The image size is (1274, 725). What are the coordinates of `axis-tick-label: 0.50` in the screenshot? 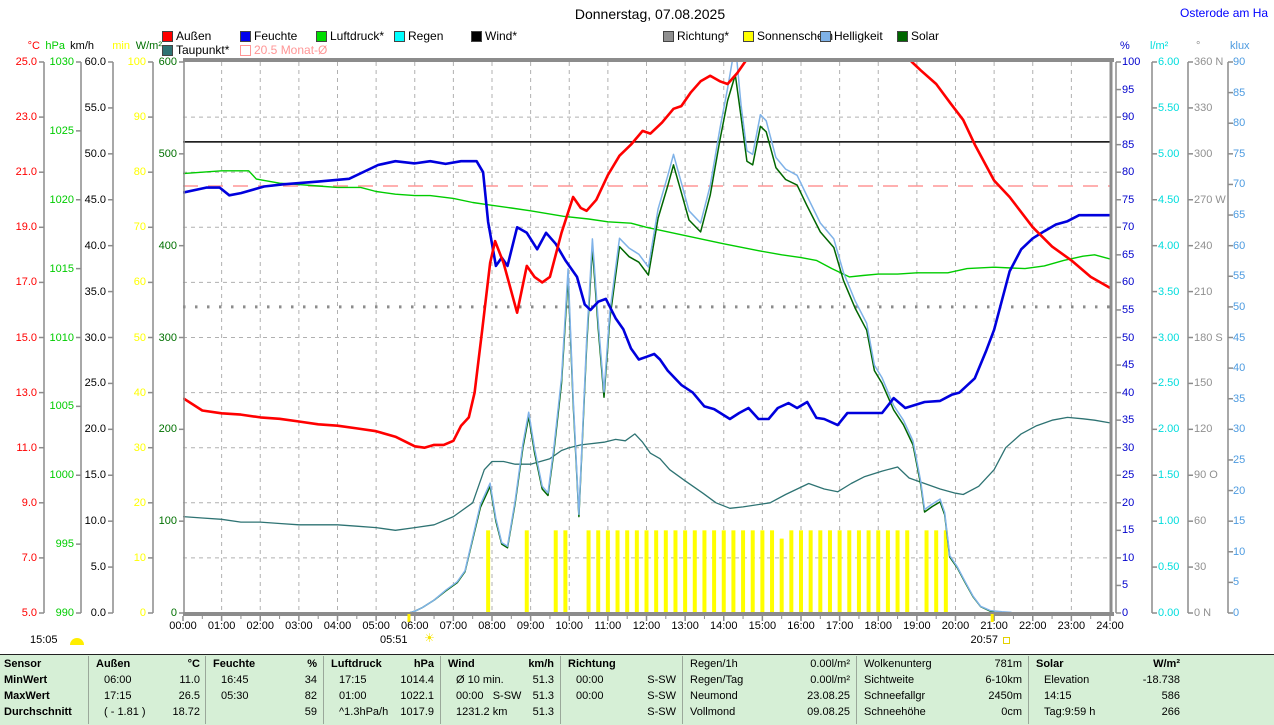 It's located at (1169, 567).